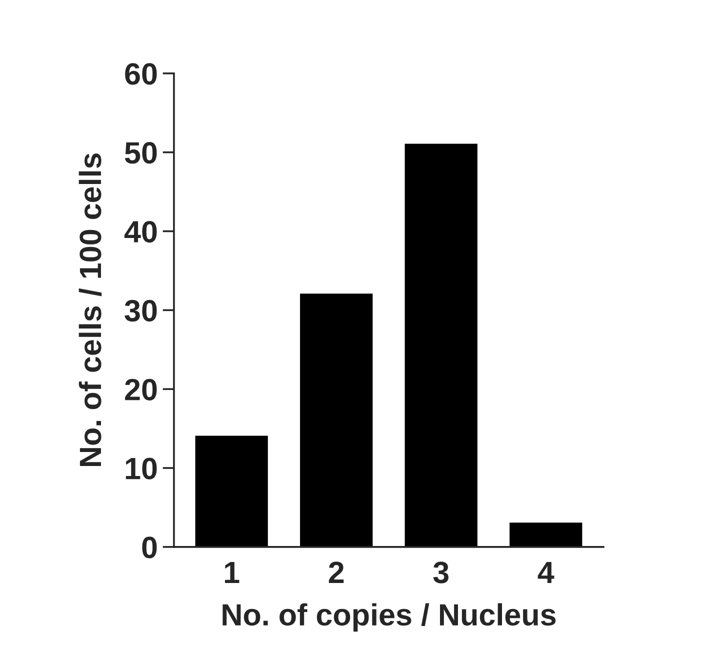  Describe the element at coordinates (440, 573) in the screenshot. I see `x-tick-label: 3` at that location.